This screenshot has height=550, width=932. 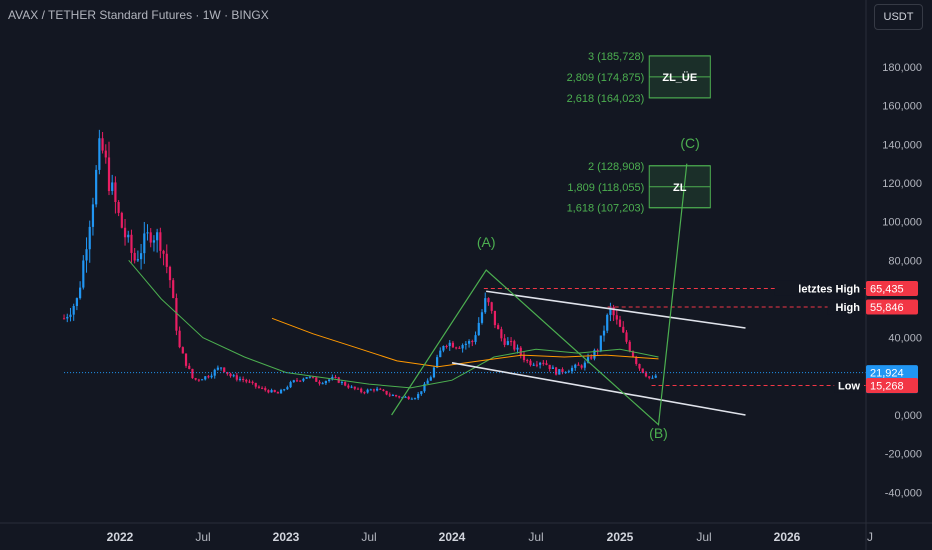 What do you see at coordinates (658, 433) in the screenshot?
I see `wave-label: (B)` at bounding box center [658, 433].